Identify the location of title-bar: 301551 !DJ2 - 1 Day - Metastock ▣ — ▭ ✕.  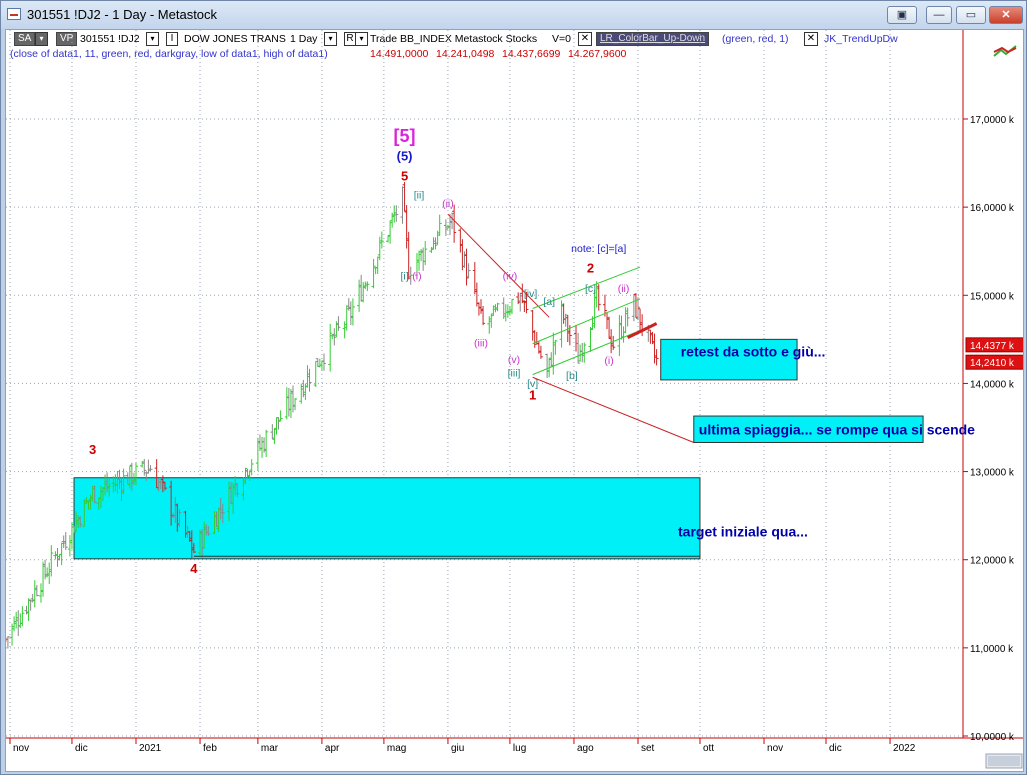
(513, 15).